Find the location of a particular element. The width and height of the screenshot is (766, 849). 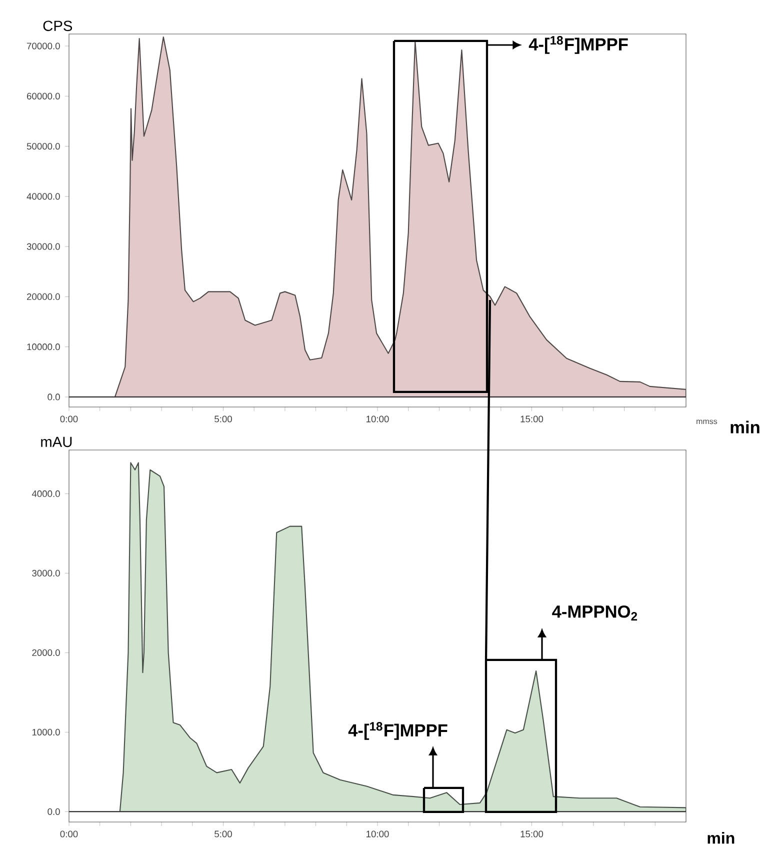

y-tick-label: 30000.0 is located at coordinates (43, 246).